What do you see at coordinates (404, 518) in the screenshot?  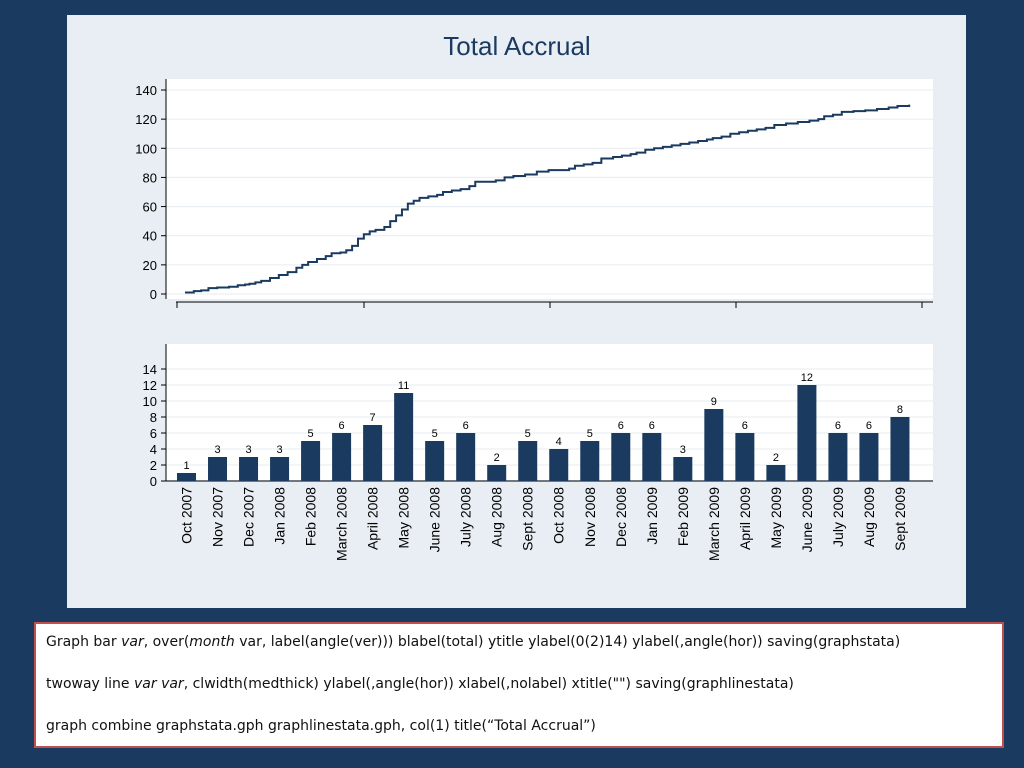 I see `bar-category-label: May 2008` at bounding box center [404, 518].